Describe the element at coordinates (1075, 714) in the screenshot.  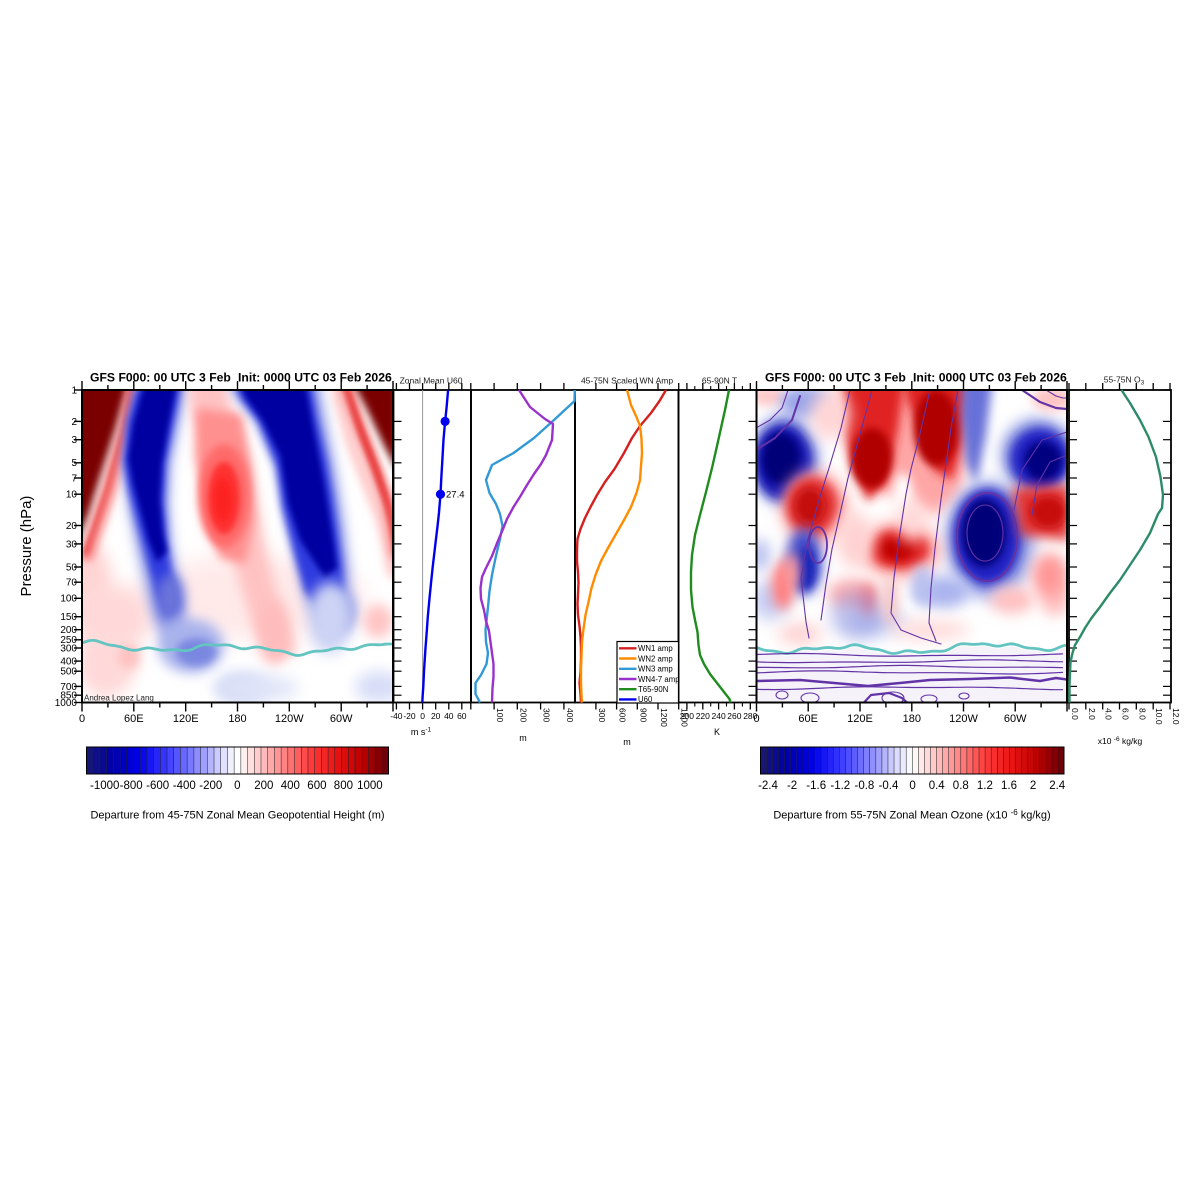
I see `svg-text: 0.0` at that location.